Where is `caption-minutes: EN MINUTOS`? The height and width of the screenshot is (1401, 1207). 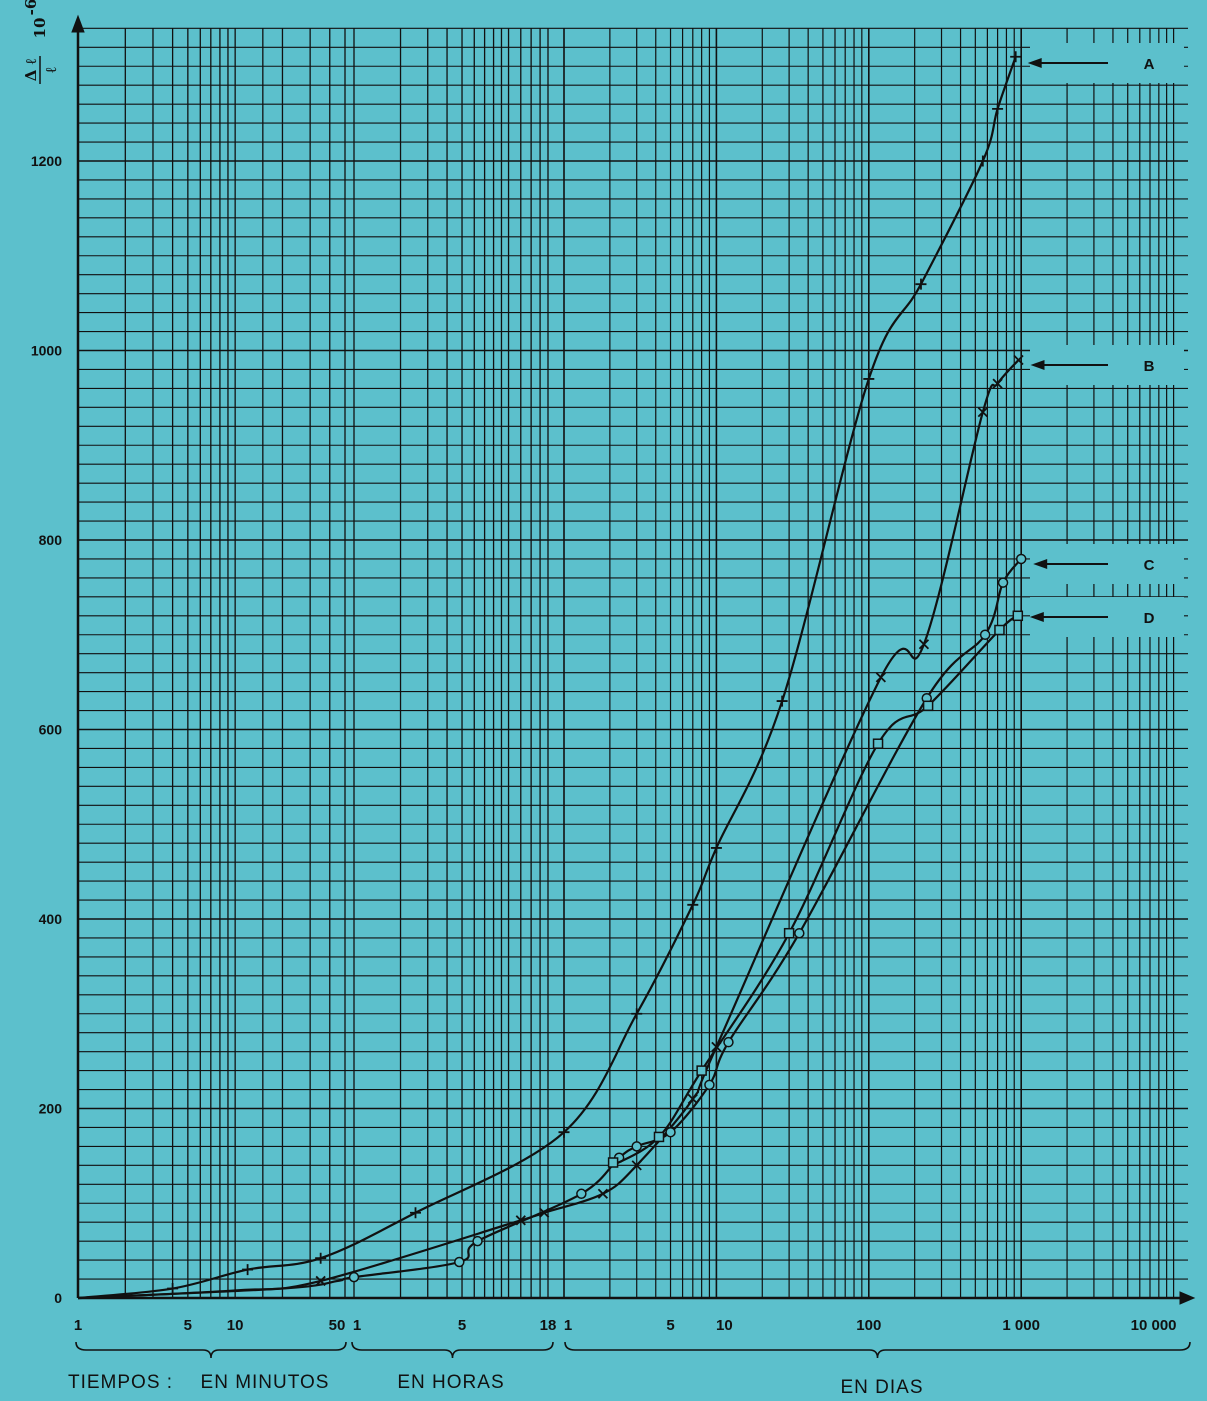 caption-minutes: EN MINUTOS is located at coordinates (265, 1382).